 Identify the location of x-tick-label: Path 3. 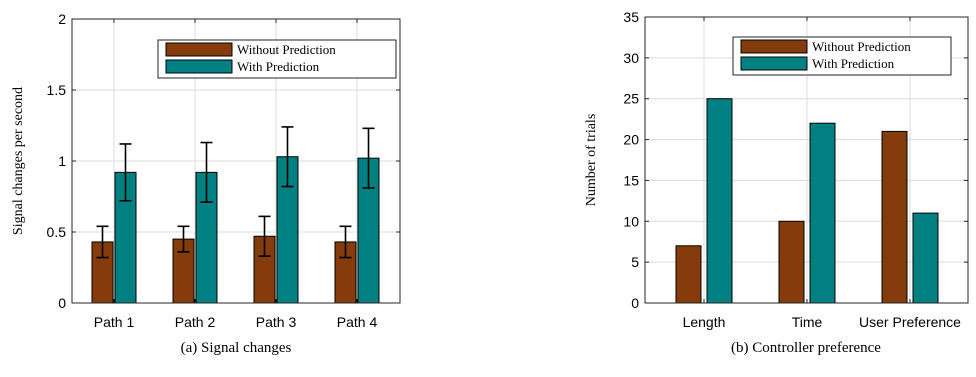
(276, 322).